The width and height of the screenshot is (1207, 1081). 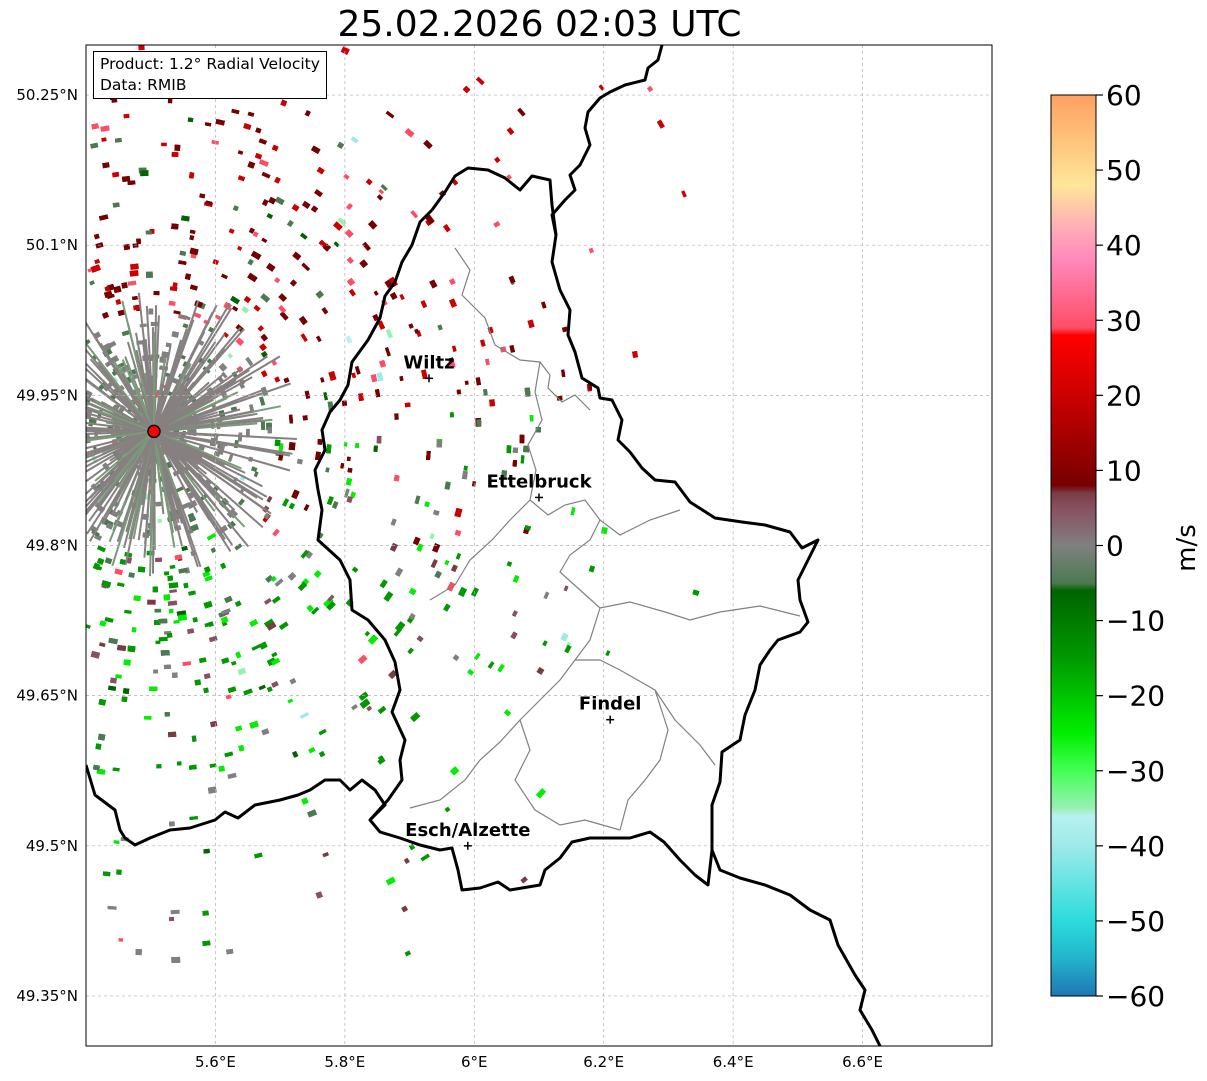 What do you see at coordinates (143, 85) in the screenshot?
I see `data-source-label: Data: RMIB` at bounding box center [143, 85].